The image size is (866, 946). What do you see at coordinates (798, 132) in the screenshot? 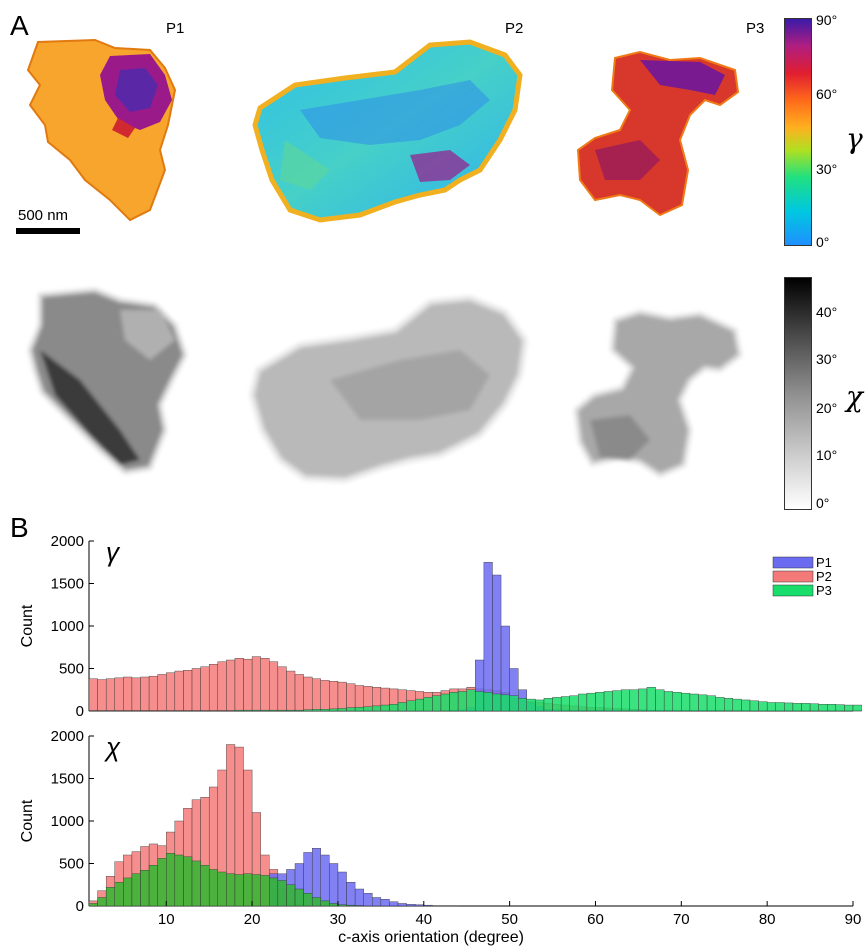
I see `gamma-colorbar` at bounding box center [798, 132].